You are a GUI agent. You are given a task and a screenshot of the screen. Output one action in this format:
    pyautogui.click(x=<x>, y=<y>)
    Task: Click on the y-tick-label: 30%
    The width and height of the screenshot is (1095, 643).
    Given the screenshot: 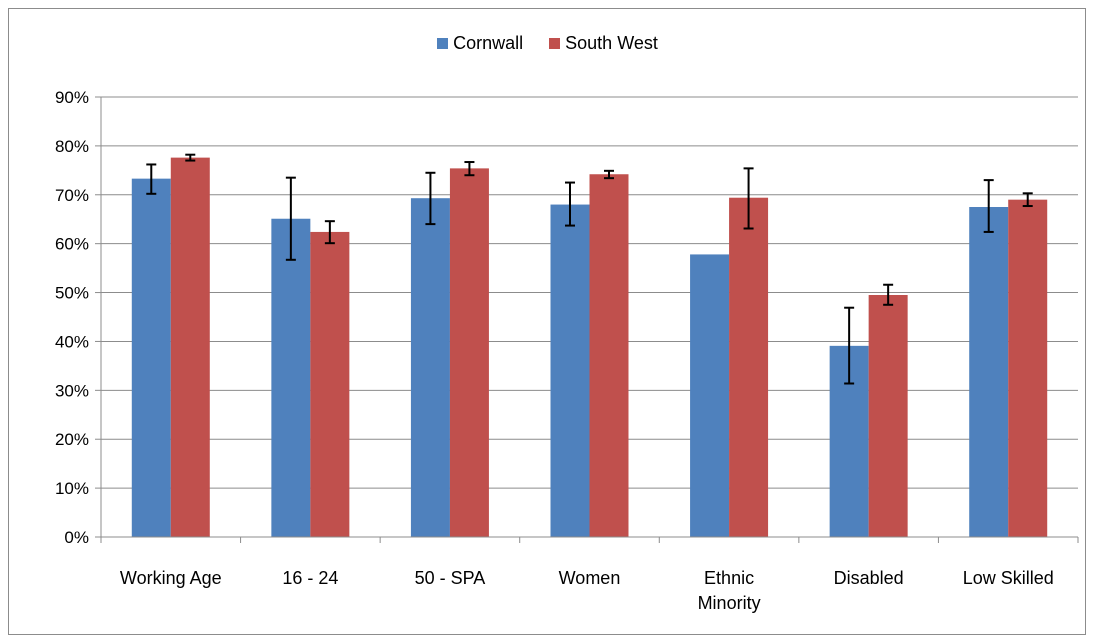 What is the action you would take?
    pyautogui.click(x=72, y=390)
    